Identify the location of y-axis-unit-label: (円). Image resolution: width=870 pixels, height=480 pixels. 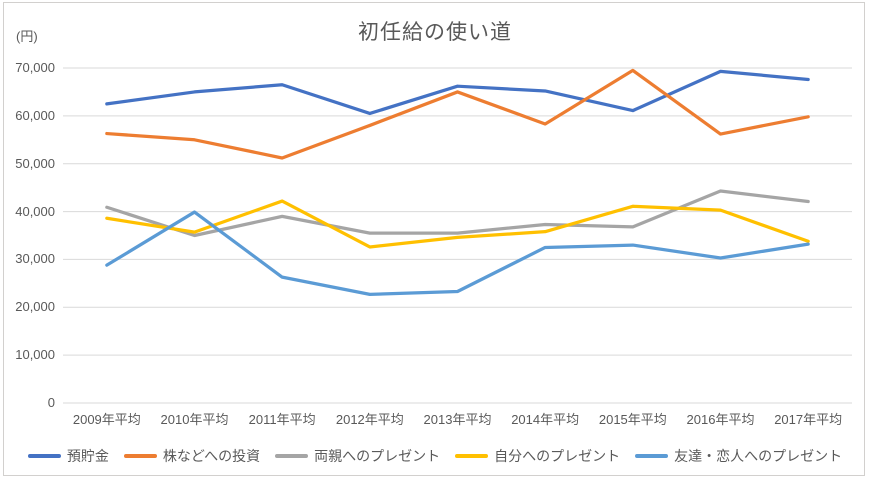
(27, 36).